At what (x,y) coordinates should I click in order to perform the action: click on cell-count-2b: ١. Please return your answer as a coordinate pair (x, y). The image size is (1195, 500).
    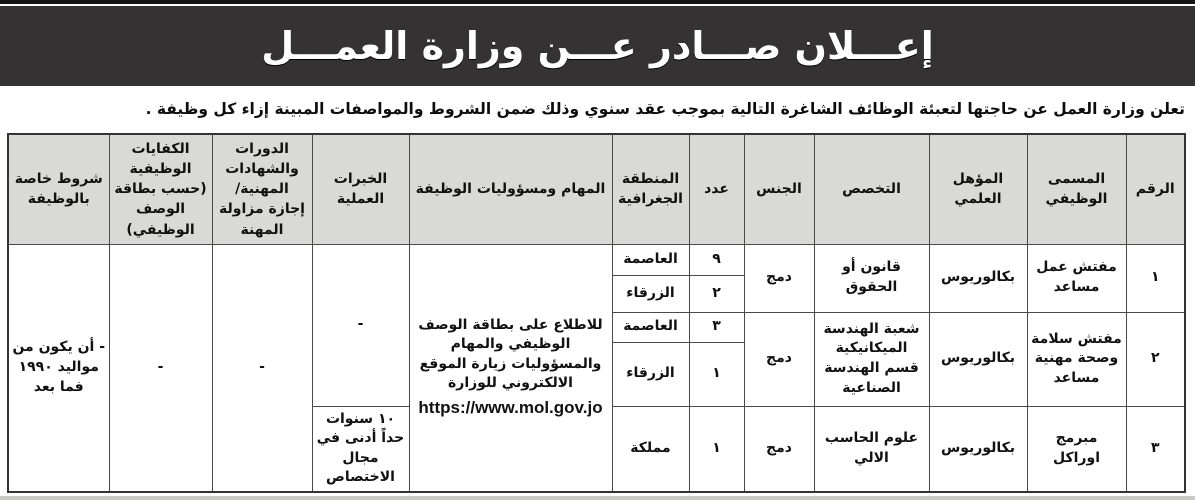
    Looking at the image, I should click on (716, 374).